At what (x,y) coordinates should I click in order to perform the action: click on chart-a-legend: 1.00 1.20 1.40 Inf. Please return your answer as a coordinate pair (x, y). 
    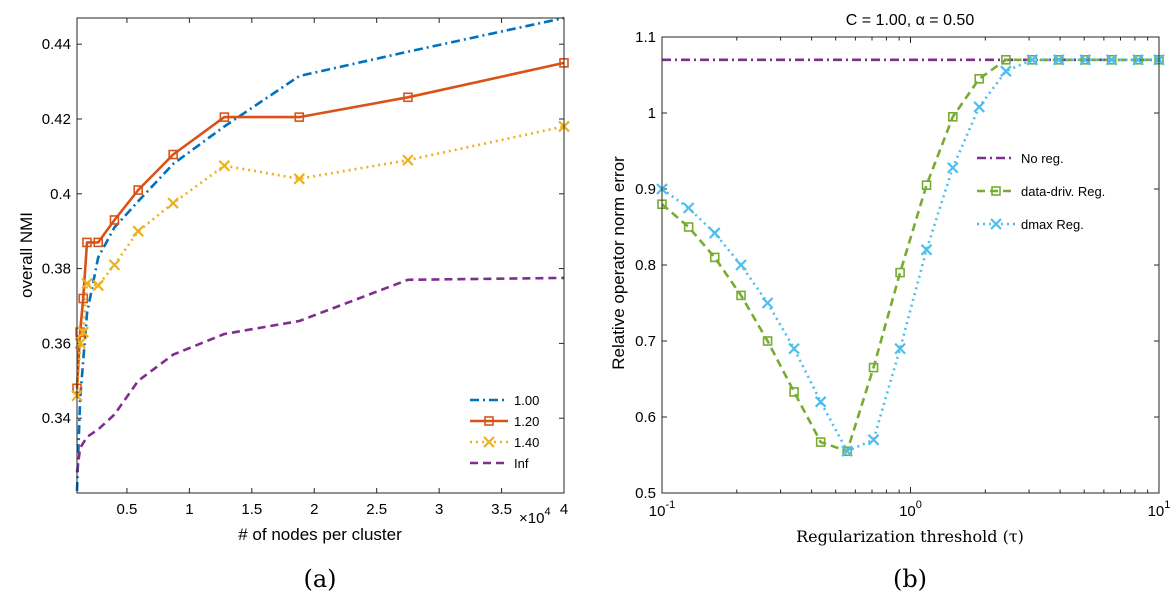
    Looking at the image, I should click on (504, 432).